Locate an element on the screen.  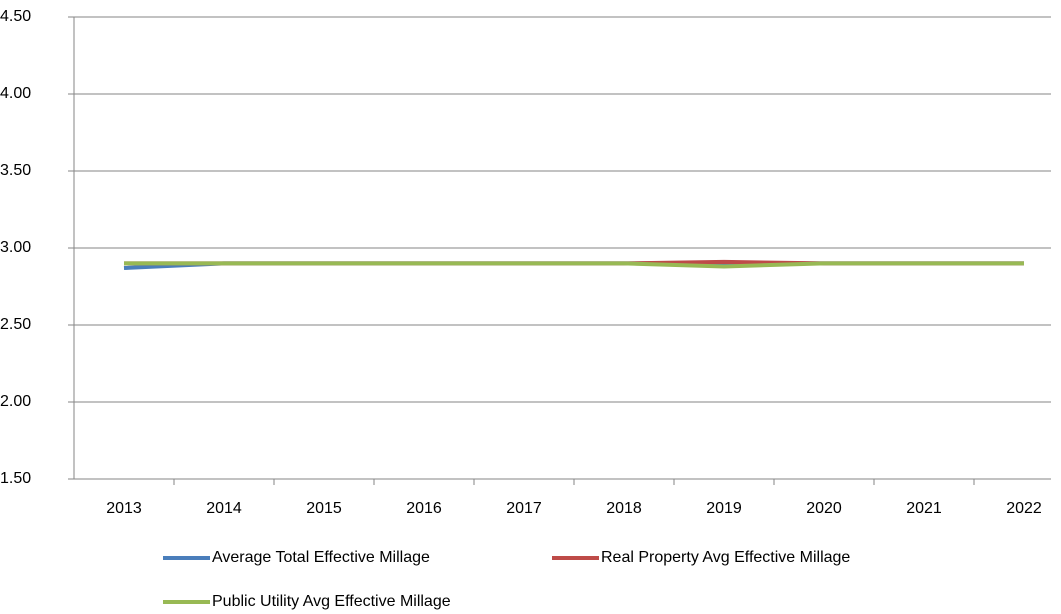
x-tick-label: 2015 is located at coordinates (324, 508).